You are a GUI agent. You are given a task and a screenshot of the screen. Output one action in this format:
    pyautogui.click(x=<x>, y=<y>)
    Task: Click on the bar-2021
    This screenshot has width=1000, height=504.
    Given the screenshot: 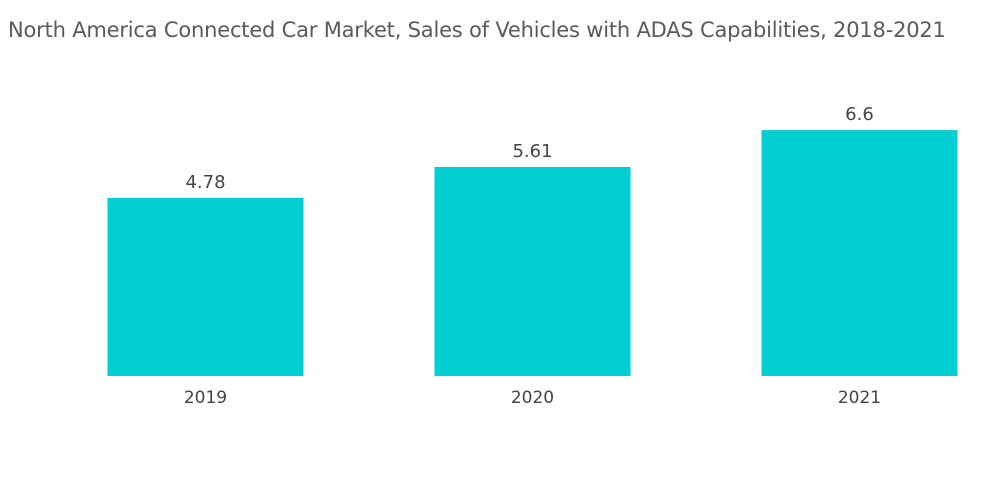 What is the action you would take?
    pyautogui.click(x=859, y=253)
    